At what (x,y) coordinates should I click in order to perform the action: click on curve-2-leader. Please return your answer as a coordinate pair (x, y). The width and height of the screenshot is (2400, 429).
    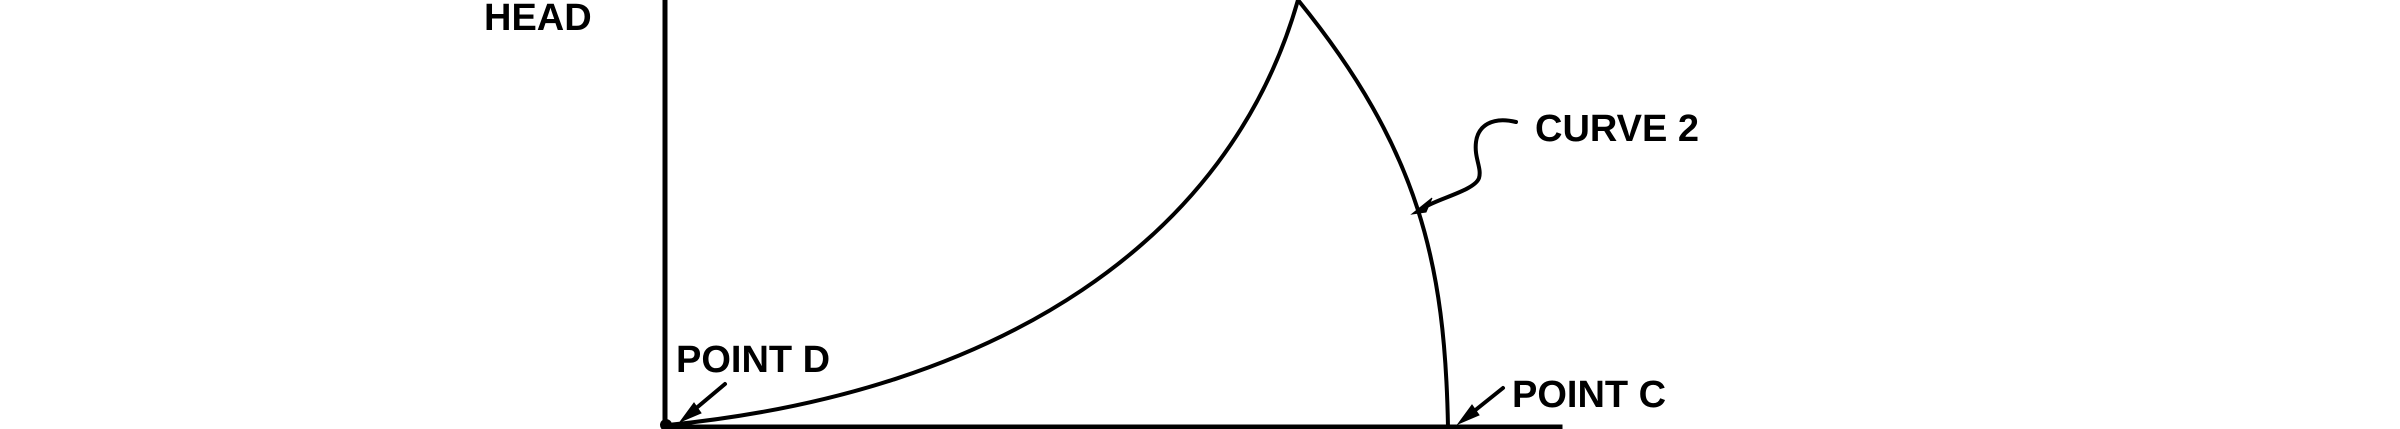
    Looking at the image, I should click on (1470, 163).